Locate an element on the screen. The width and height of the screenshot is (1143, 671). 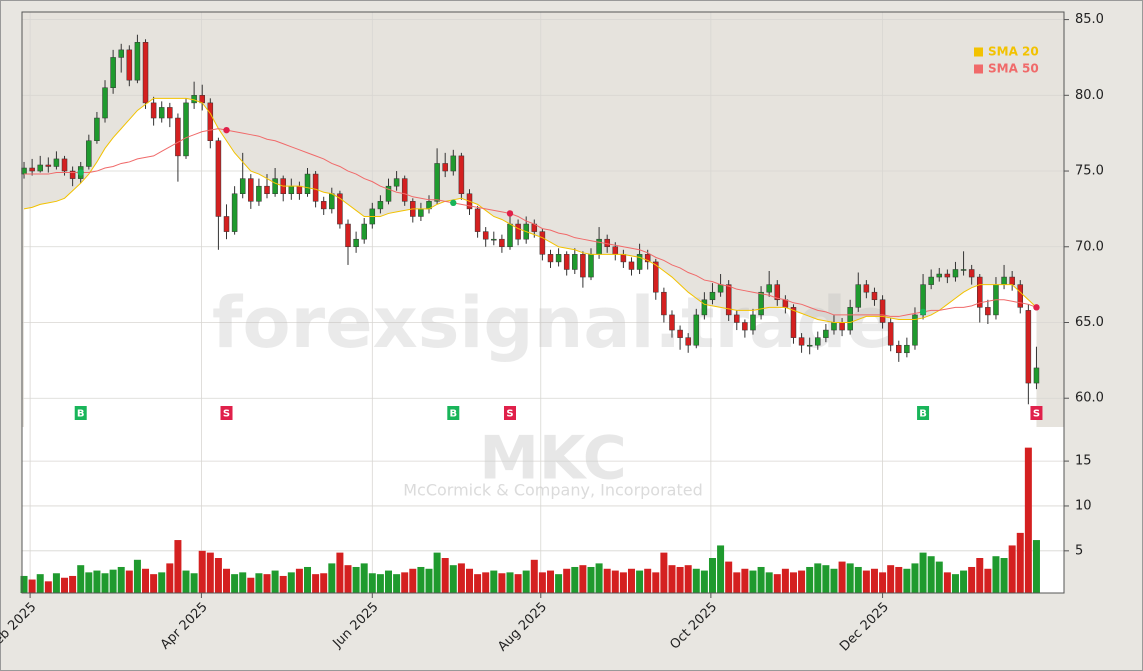
legend-label: SMA 20 is located at coordinates (1013, 52).